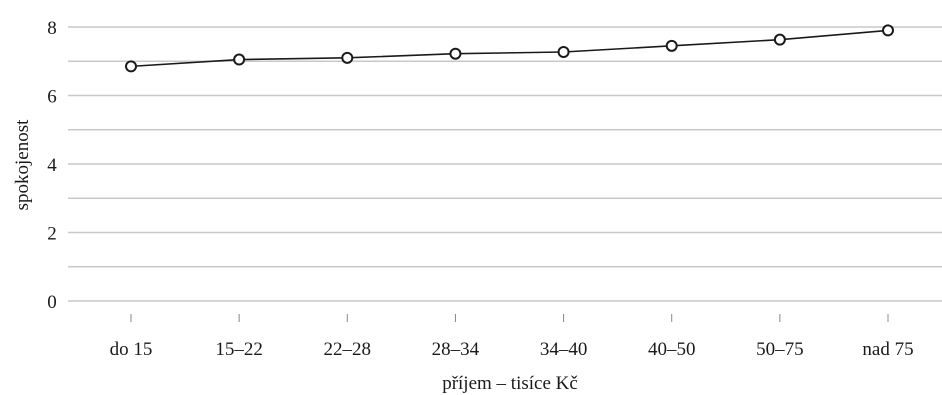 The height and width of the screenshot is (395, 942). What do you see at coordinates (348, 349) in the screenshot?
I see `x-tick-label: 22–28` at bounding box center [348, 349].